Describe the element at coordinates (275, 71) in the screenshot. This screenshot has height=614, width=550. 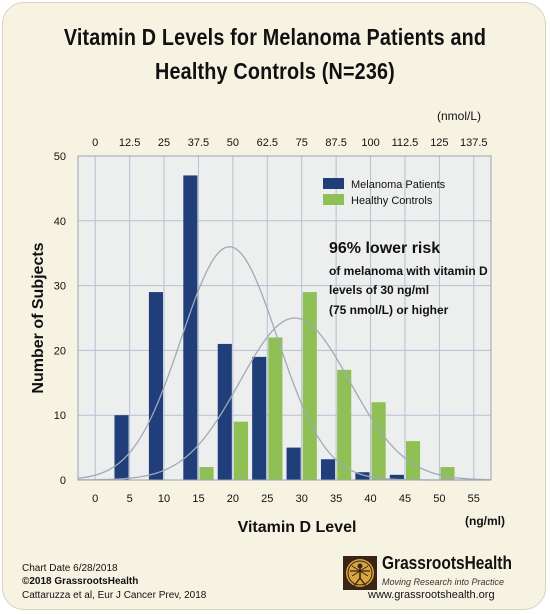
I see `chart-title-line2: Healthy Controls (N=236)` at that location.